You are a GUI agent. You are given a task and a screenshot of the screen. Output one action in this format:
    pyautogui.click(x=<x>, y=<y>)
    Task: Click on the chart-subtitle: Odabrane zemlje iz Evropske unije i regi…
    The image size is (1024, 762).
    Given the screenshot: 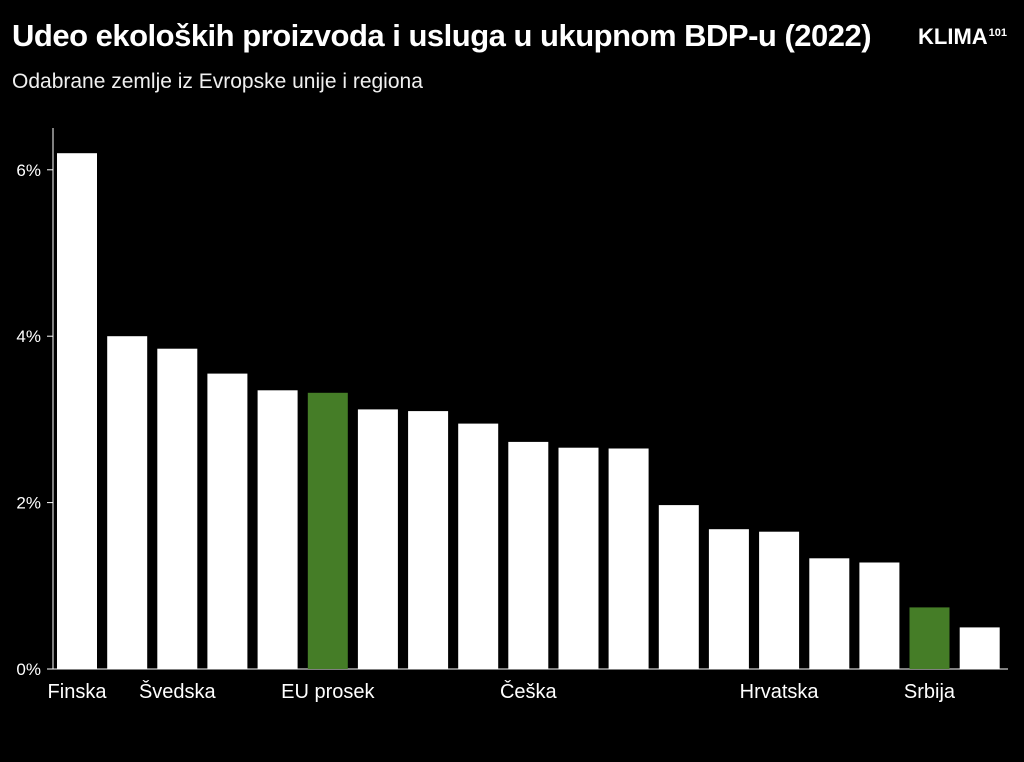 What is the action you would take?
    pyautogui.click(x=217, y=81)
    